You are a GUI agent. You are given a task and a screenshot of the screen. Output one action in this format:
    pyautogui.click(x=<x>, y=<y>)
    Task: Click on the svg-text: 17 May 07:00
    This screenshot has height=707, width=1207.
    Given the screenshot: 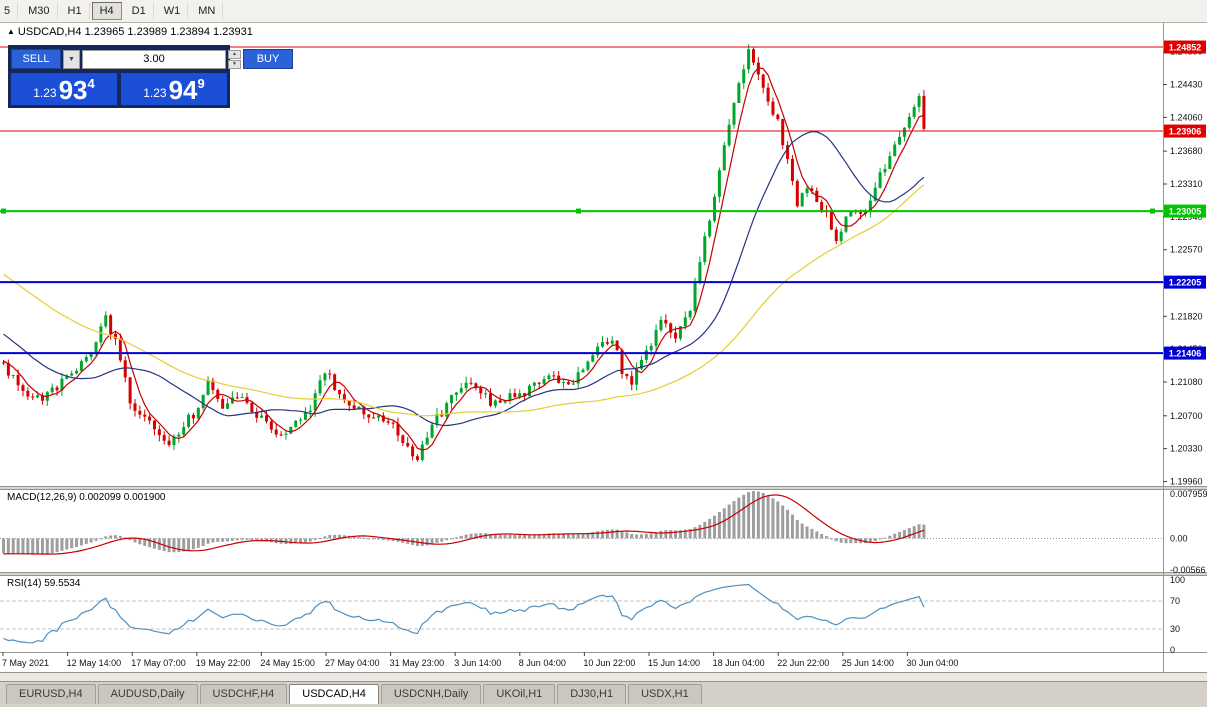 What is the action you would take?
    pyautogui.click(x=158, y=663)
    